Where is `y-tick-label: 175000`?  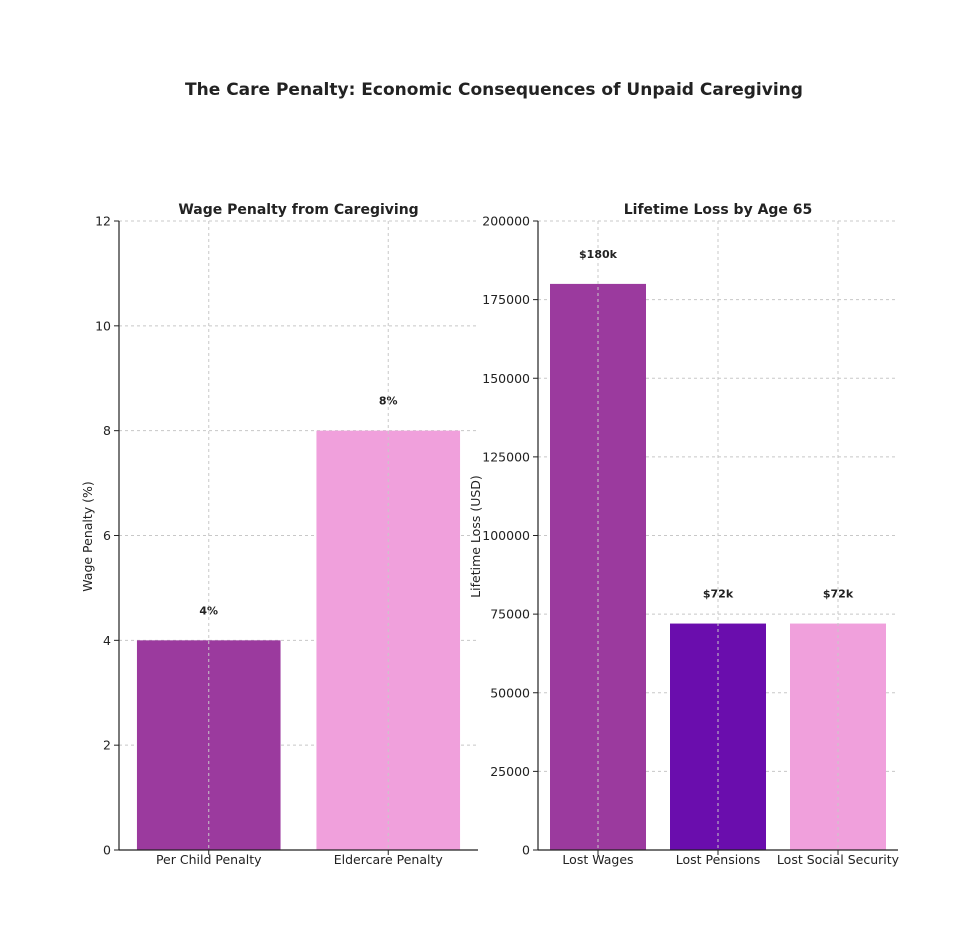 y-tick-label: 175000 is located at coordinates (506, 299).